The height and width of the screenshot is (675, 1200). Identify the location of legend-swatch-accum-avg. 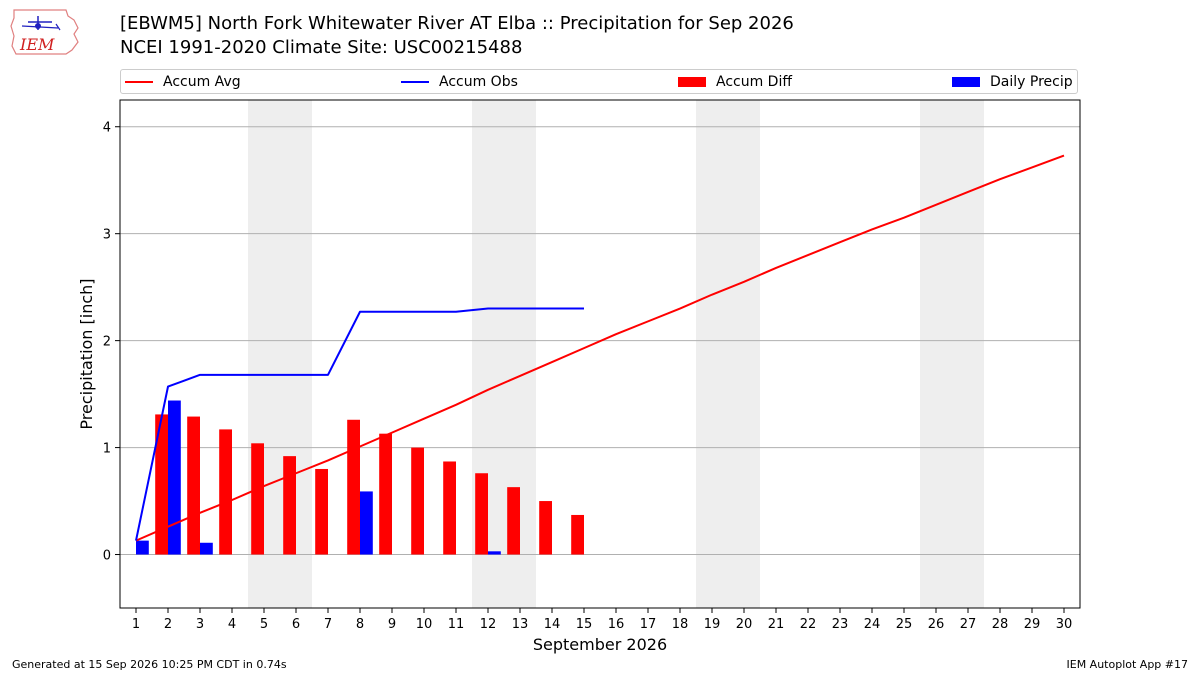
(139, 82).